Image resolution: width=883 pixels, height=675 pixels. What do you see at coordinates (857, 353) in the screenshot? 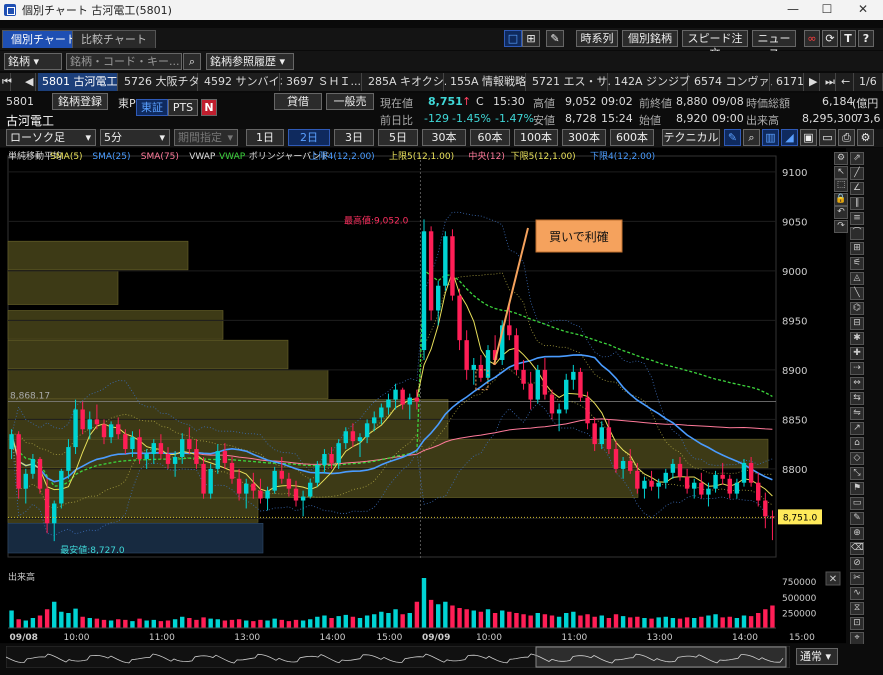
I see `drawing-tool-icon: ✚` at bounding box center [857, 353].